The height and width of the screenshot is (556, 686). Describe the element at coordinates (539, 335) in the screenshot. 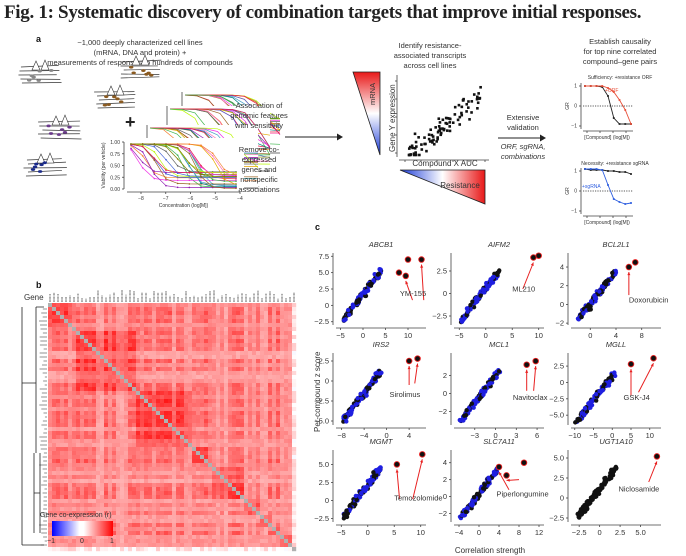

I see `xtick-label: 10` at that location.